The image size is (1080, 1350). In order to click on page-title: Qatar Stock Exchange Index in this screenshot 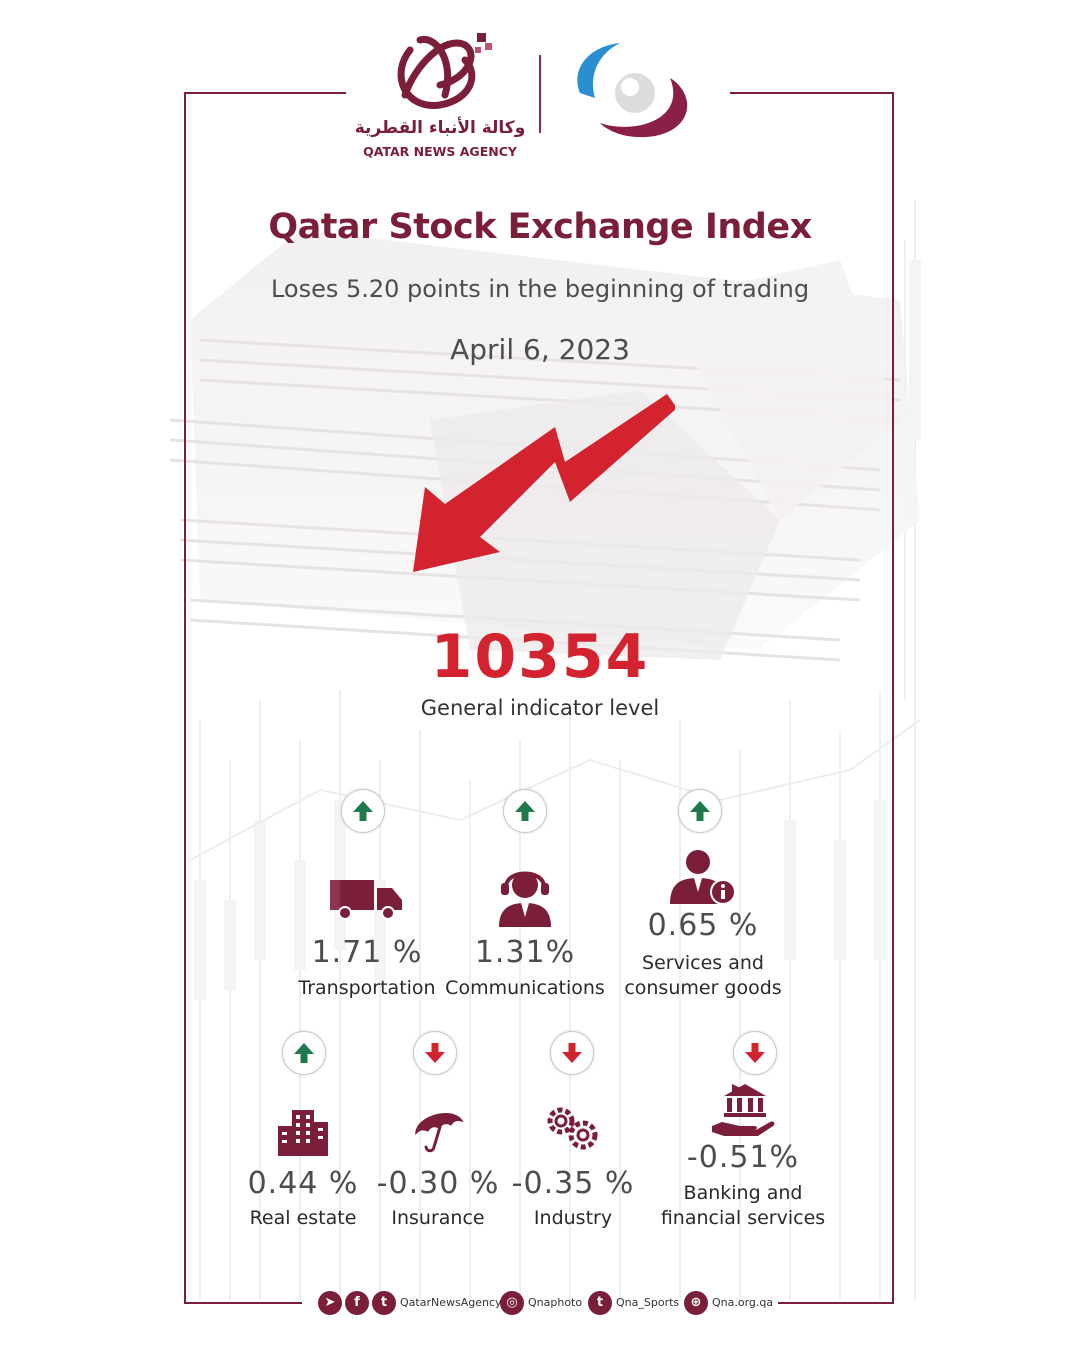, I will do `click(540, 227)`.